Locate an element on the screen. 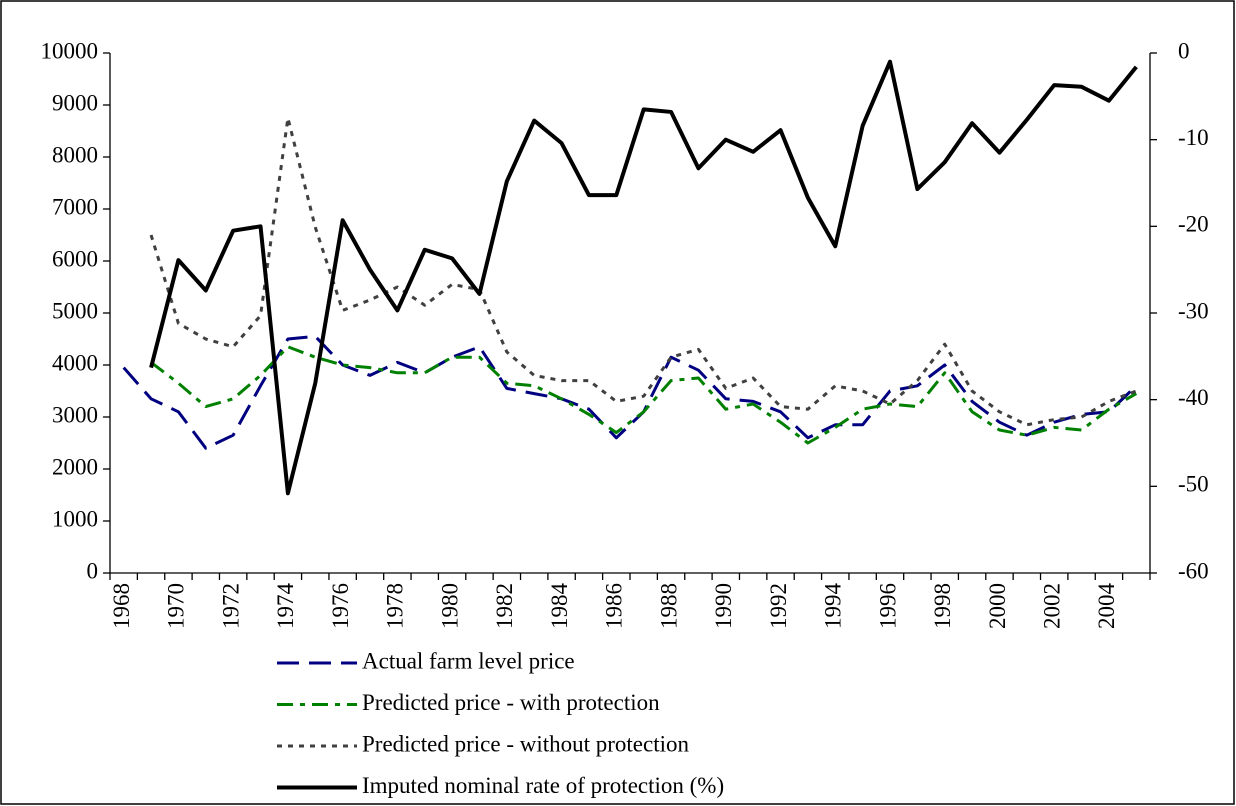 The height and width of the screenshot is (806, 1236). legend-label: Actual farm level price is located at coordinates (468, 660).